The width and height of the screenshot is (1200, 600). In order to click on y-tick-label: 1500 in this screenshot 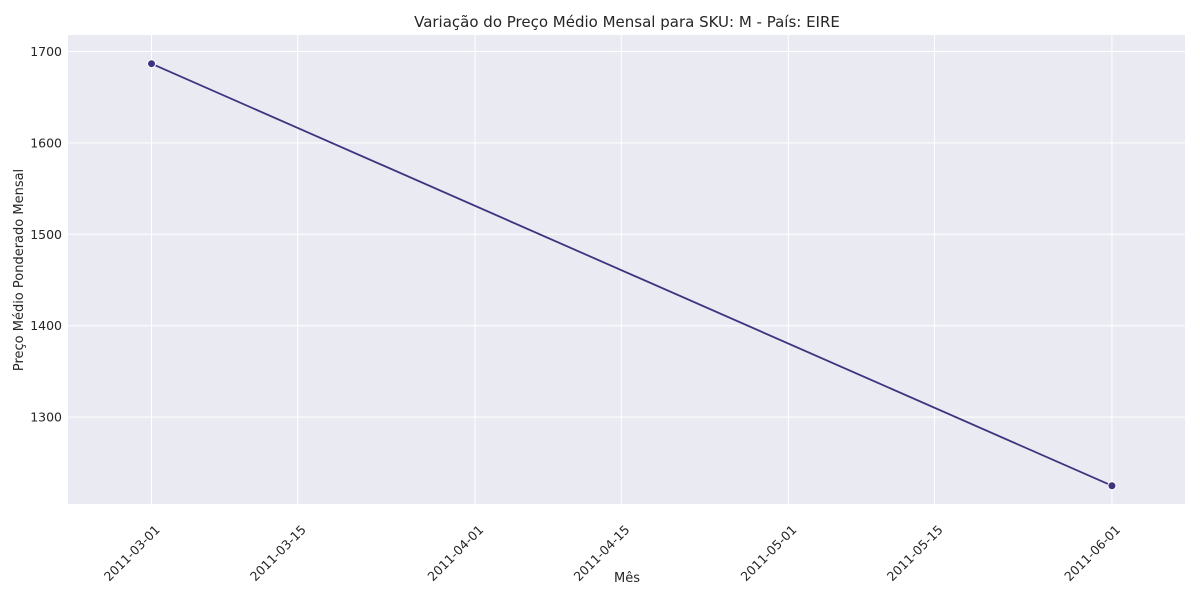, I will do `click(46, 234)`.